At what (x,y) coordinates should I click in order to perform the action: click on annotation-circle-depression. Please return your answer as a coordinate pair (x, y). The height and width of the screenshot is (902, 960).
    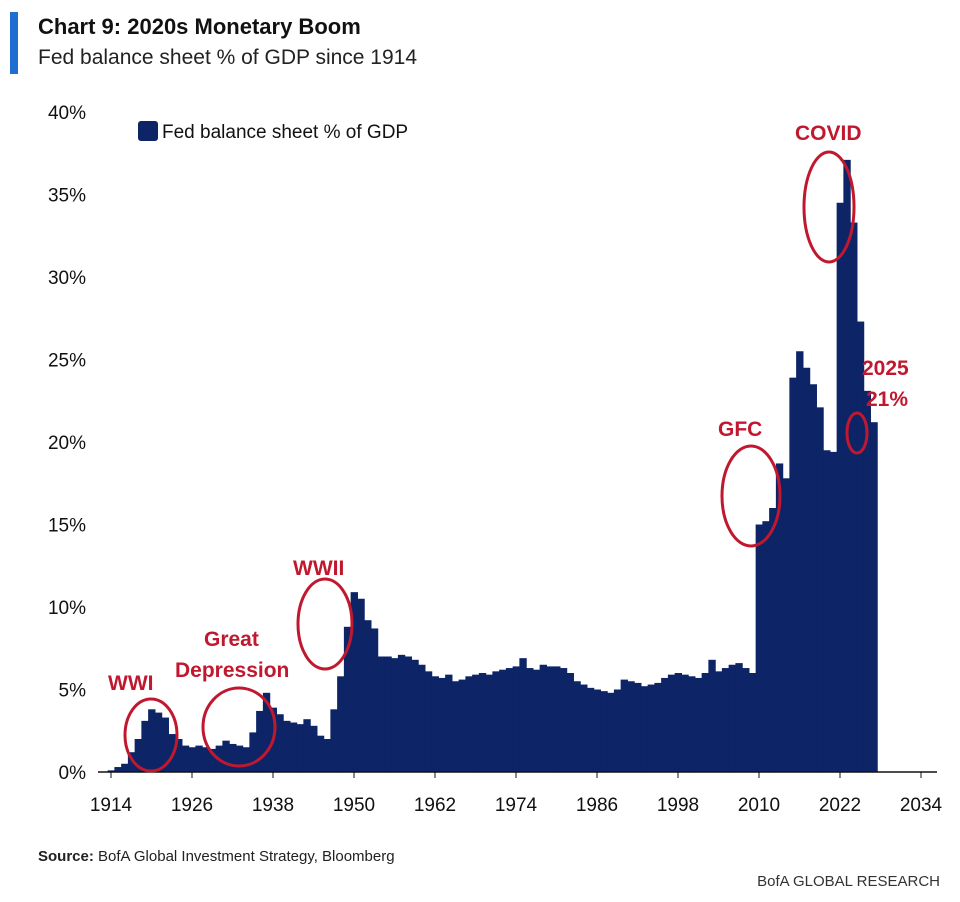
    Looking at the image, I should click on (239, 727).